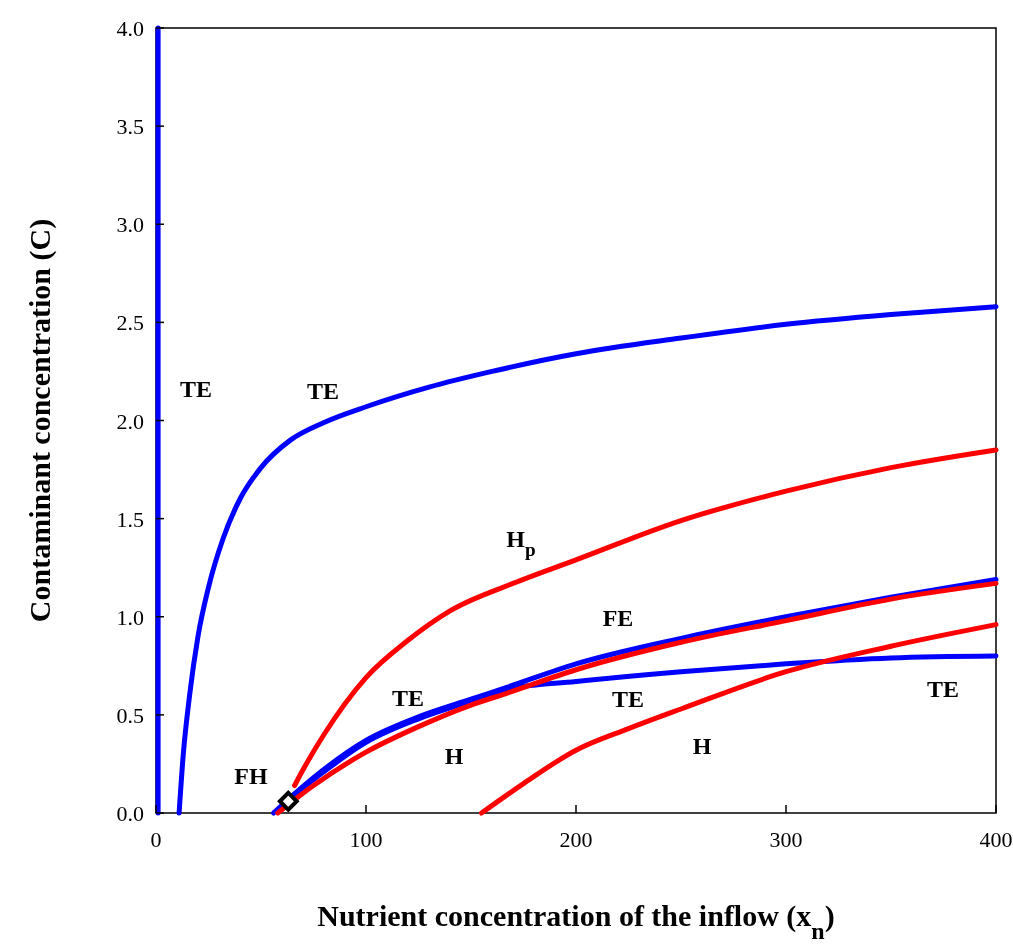  I want to click on x-tick-label: 0, so click(156, 839).